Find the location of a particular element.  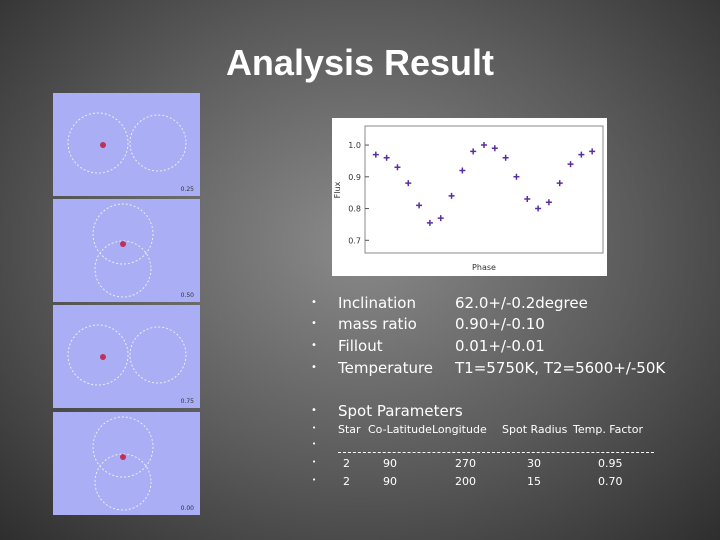

column-header: Star is located at coordinates (349, 429).